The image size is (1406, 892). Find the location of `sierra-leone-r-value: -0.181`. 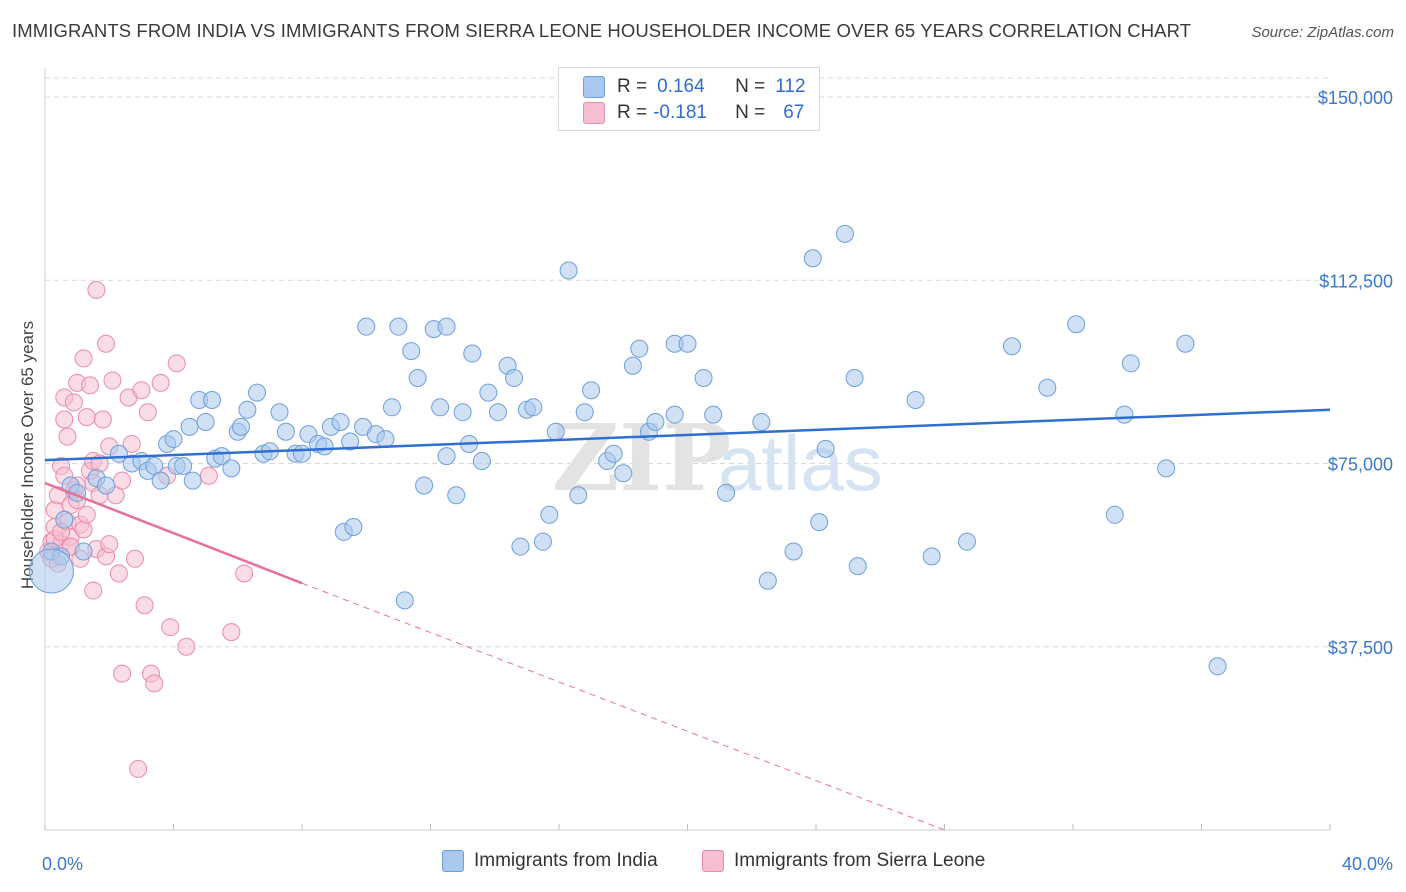

sierra-leone-r-value: -0.181 is located at coordinates (680, 112).